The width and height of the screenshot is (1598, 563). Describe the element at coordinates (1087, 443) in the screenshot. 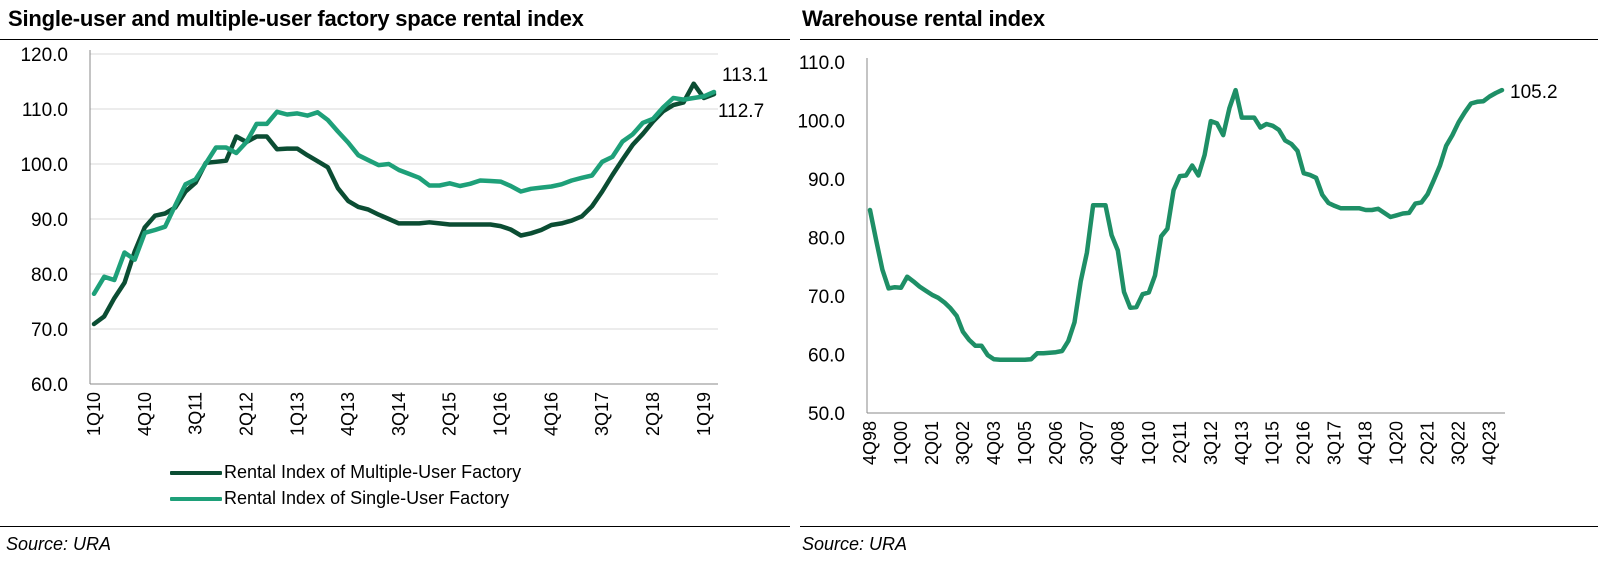

I see `right-x-tick-label: 3Q07` at that location.